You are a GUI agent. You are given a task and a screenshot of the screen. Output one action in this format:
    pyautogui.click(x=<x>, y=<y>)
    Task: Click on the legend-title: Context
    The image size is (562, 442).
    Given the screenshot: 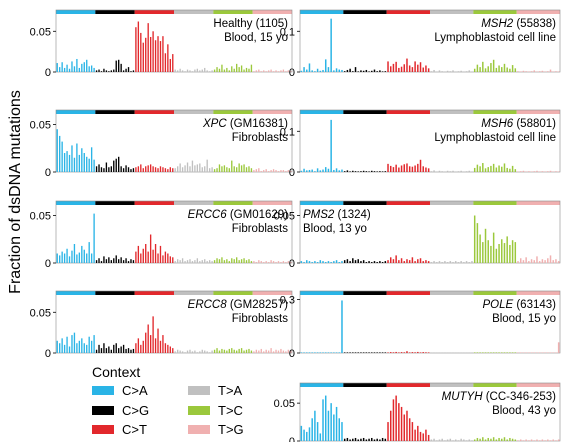 What is the action you would take?
    pyautogui.click(x=116, y=372)
    